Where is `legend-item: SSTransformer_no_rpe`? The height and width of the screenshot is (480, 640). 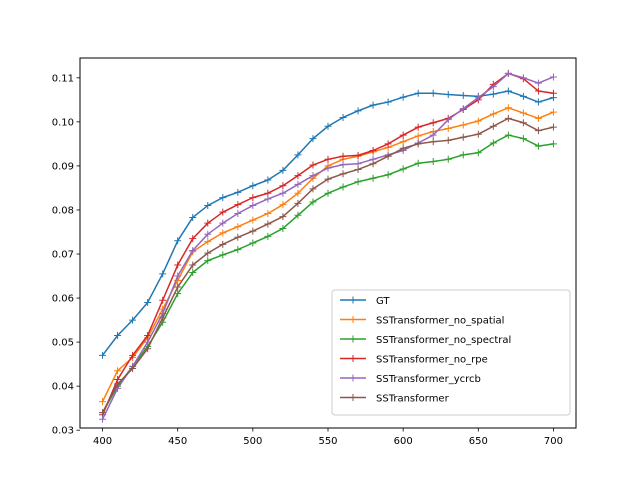
legend-item: SSTransformer_no_rpe is located at coordinates (414, 360).